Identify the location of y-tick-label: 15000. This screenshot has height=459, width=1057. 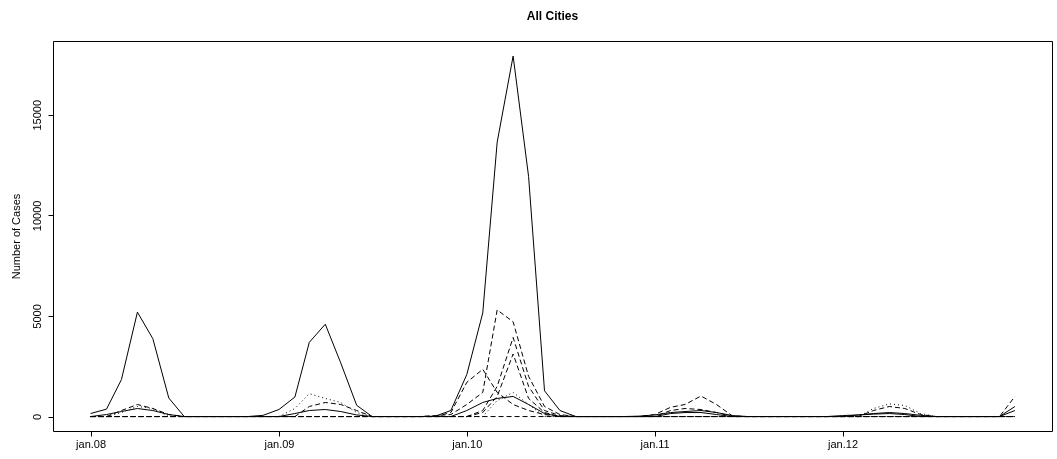
(36, 115).